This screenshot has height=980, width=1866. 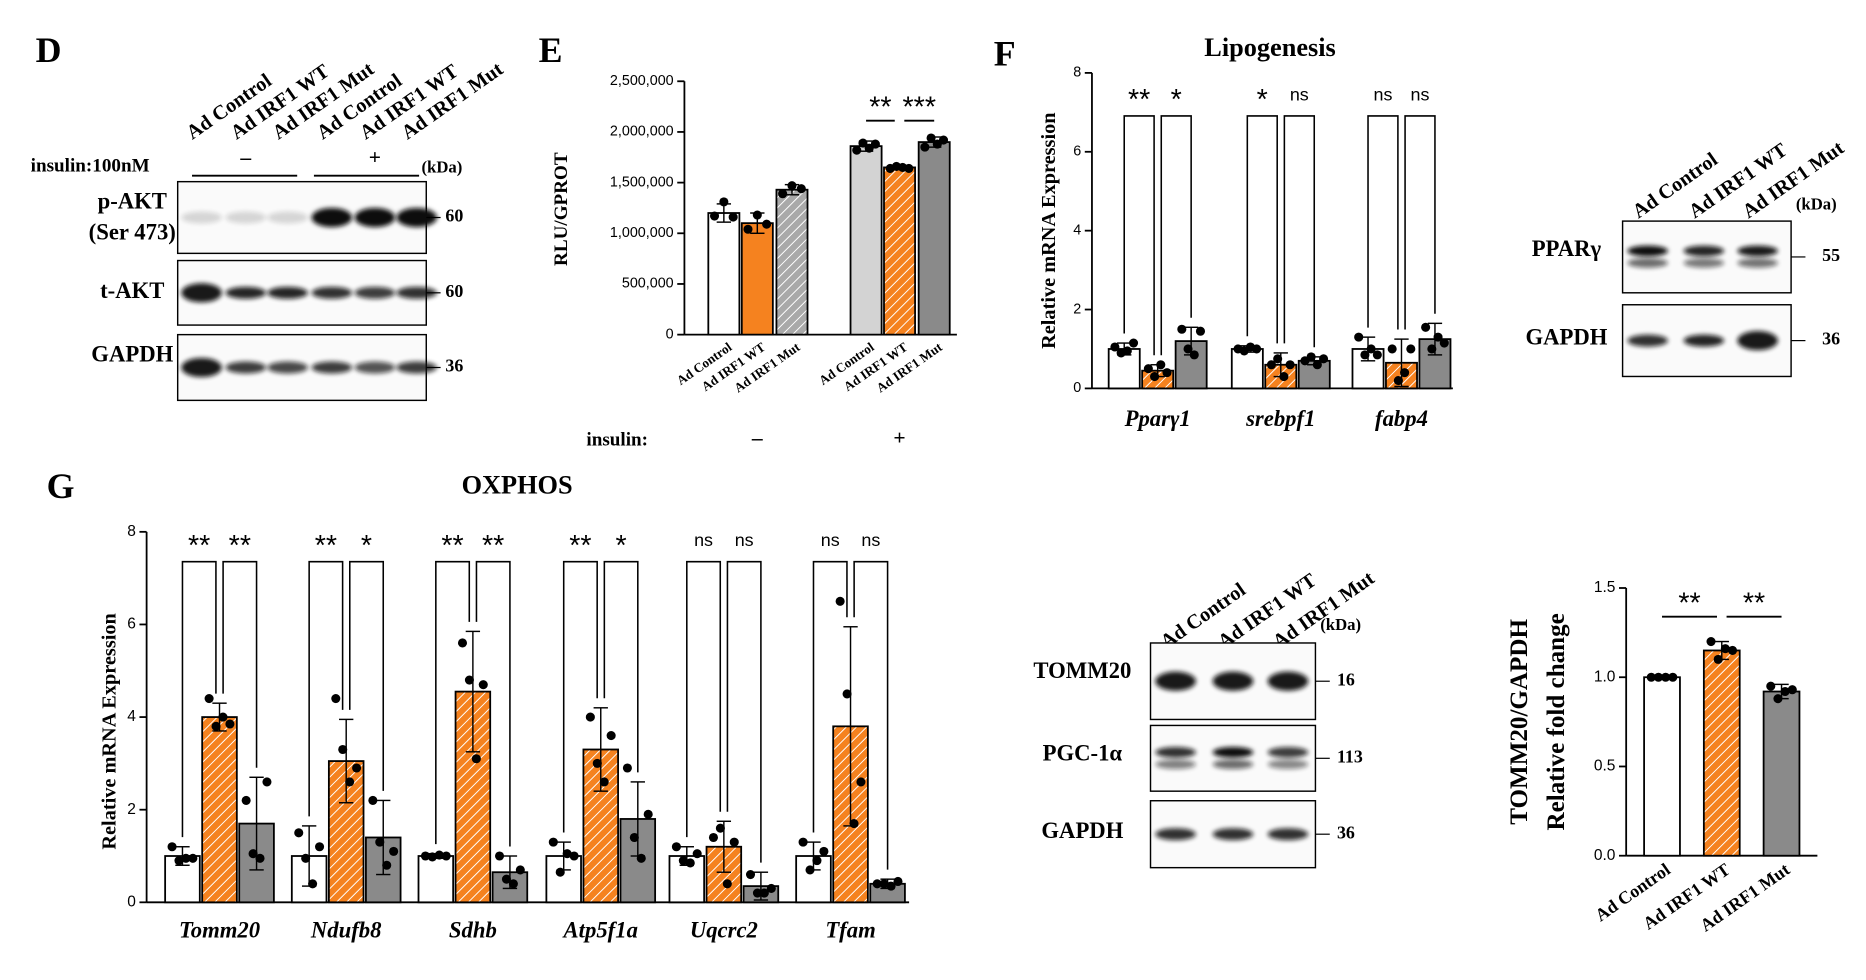 What do you see at coordinates (132, 290) in the screenshot?
I see `blot-label: t-AKT` at bounding box center [132, 290].